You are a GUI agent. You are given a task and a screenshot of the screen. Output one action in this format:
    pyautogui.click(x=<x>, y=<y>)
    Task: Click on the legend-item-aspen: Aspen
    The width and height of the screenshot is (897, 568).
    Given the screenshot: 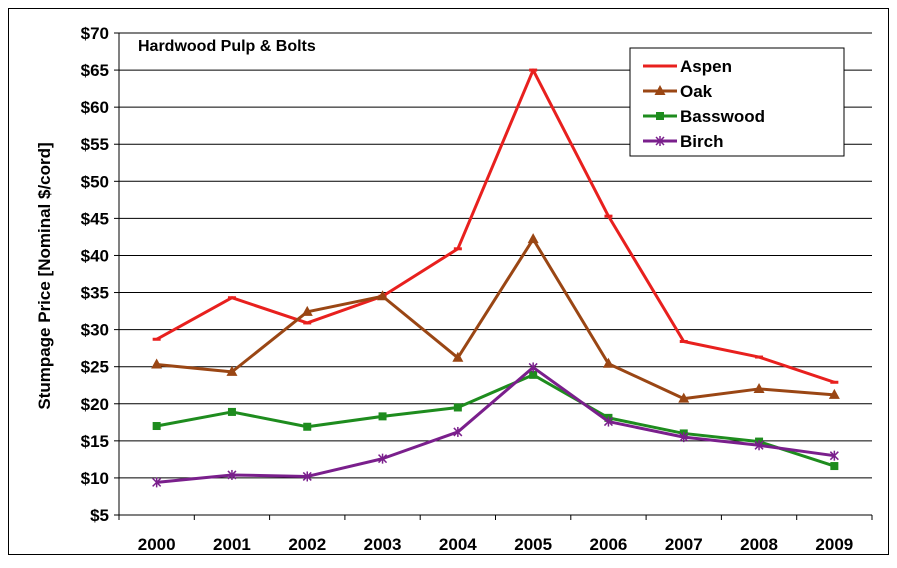 What is the action you would take?
    pyautogui.click(x=687, y=66)
    